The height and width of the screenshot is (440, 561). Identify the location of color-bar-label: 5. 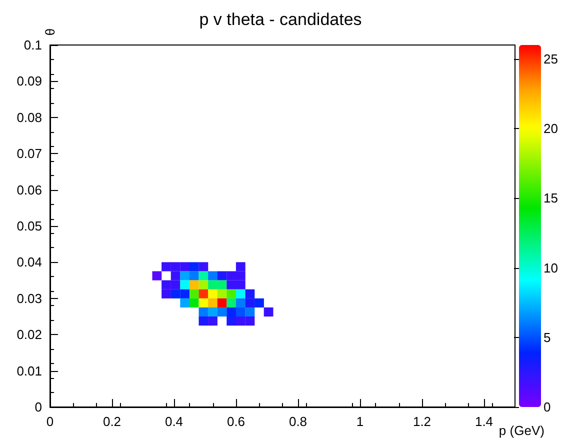
(547, 337).